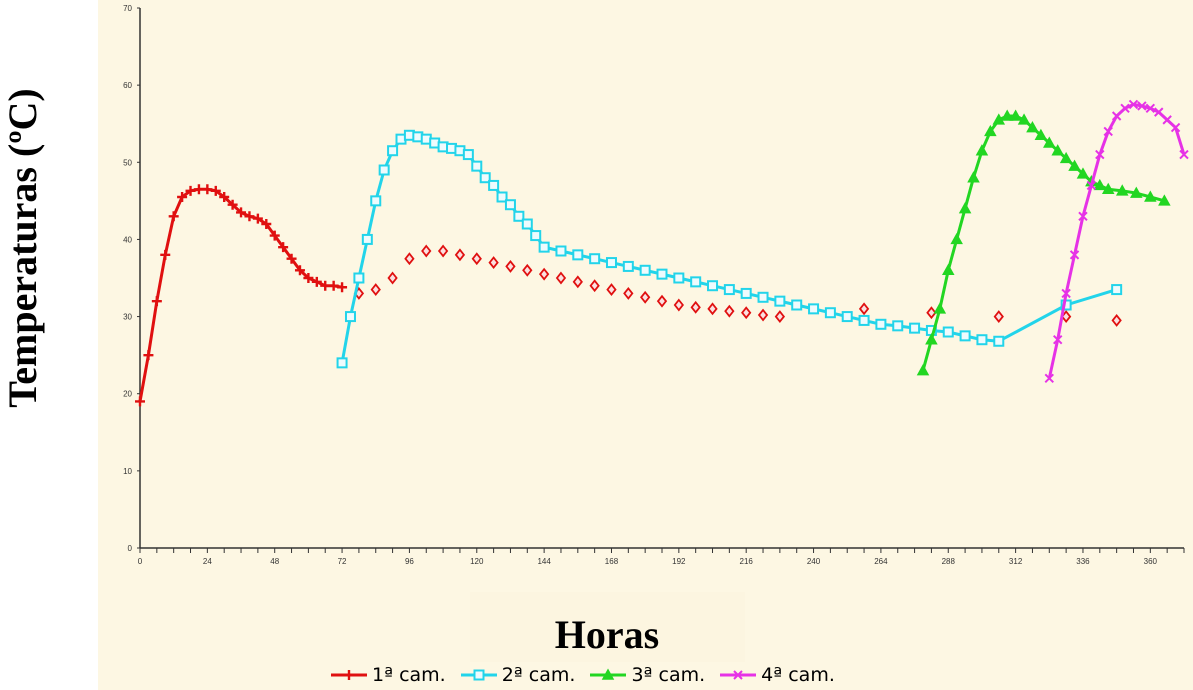  What do you see at coordinates (1151, 561) in the screenshot?
I see `x-tick-label: 360` at bounding box center [1151, 561].